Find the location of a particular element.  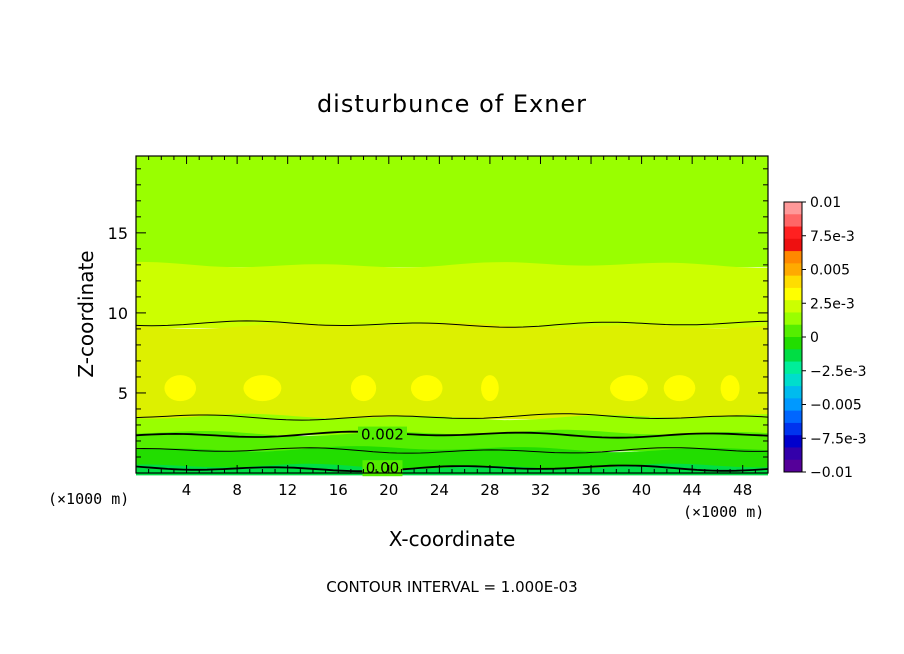

x-tick-label: 12 is located at coordinates (287, 490).